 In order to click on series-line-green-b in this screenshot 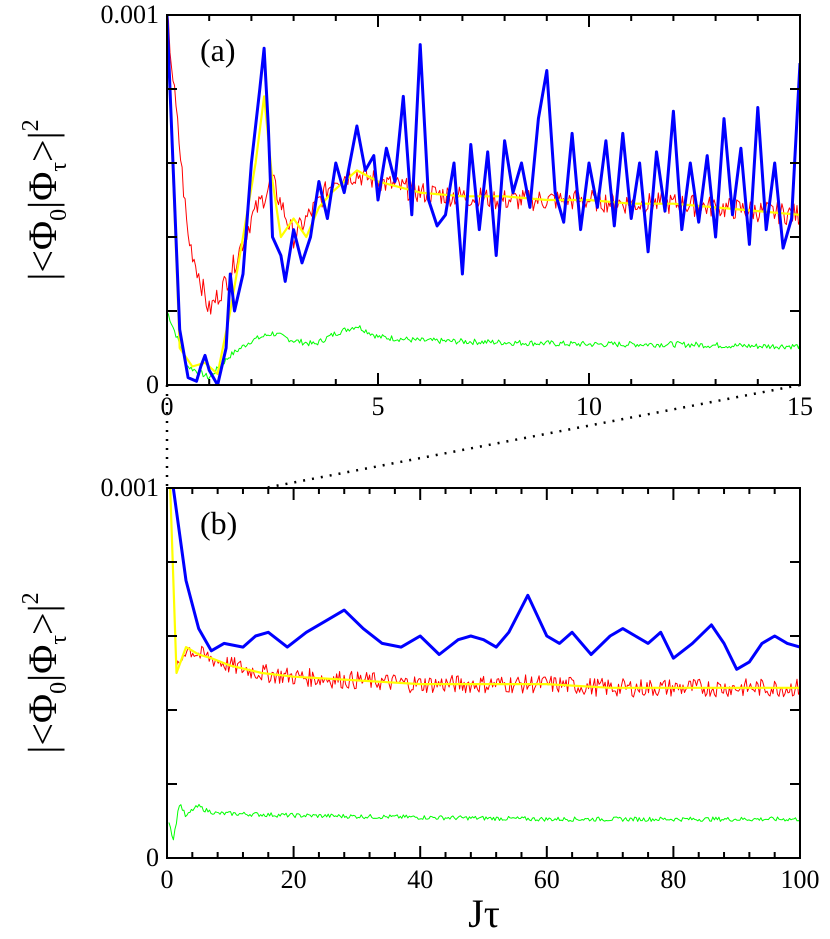, I will do `click(484, 822)`.